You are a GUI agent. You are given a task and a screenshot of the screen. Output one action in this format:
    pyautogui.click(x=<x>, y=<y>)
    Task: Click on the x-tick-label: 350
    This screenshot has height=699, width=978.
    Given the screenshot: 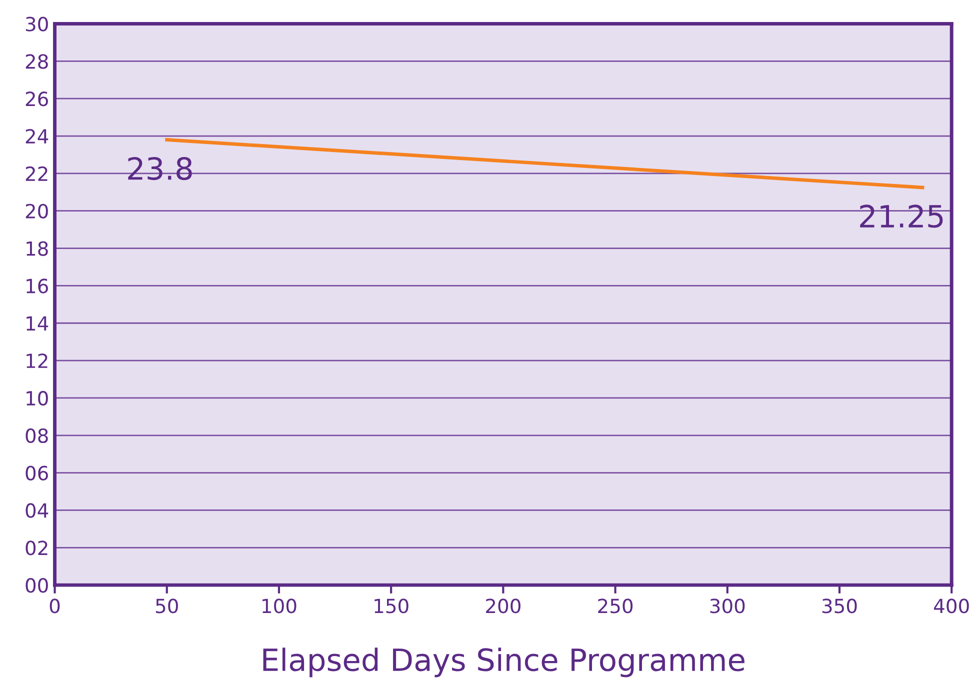 What is the action you would take?
    pyautogui.click(x=839, y=606)
    